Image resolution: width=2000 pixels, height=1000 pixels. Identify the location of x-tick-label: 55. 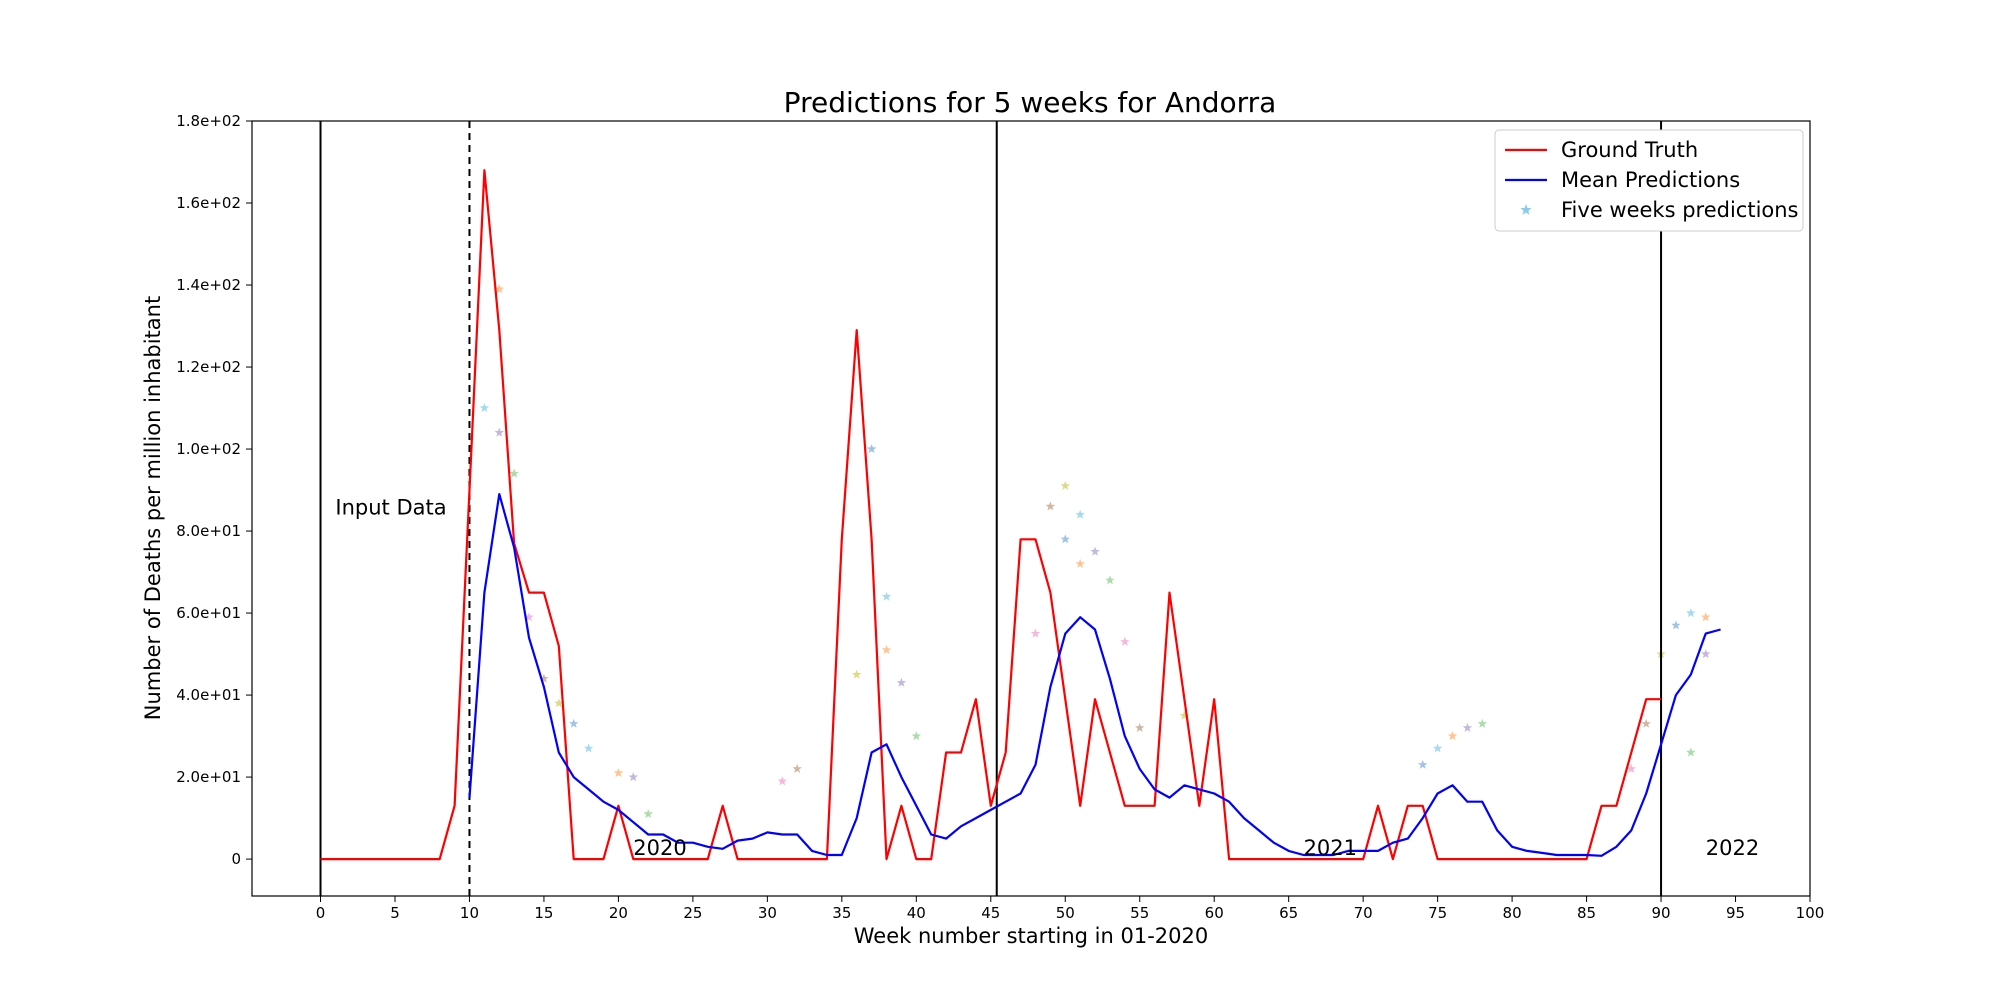
(1139, 913).